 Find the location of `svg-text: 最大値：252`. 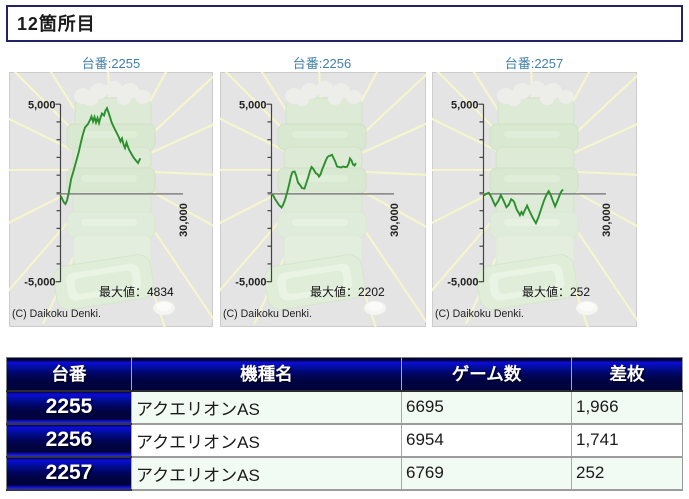

svg-text: 最大値：252 is located at coordinates (556, 291).